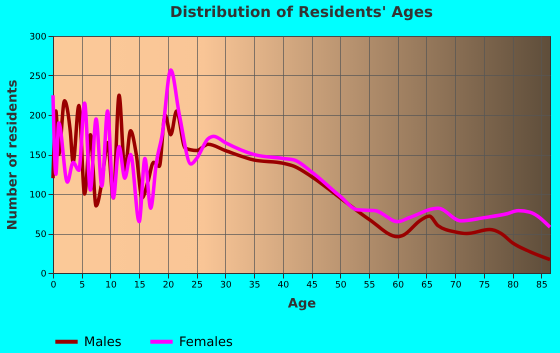  What do you see at coordinates (38, 77) in the screenshot?
I see `y-tick-label: 250` at bounding box center [38, 77].